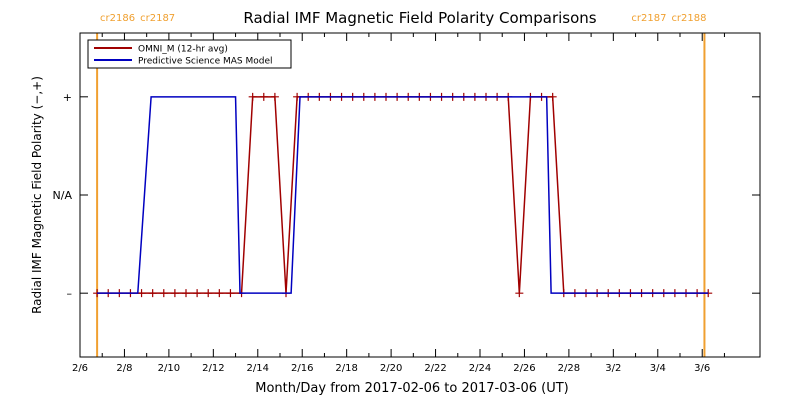 Image resolution: width=800 pixels, height=400 pixels. I want to click on y-axis-label: Radial IMF Magnetic Field Polarity (−,+), so click(37, 195).